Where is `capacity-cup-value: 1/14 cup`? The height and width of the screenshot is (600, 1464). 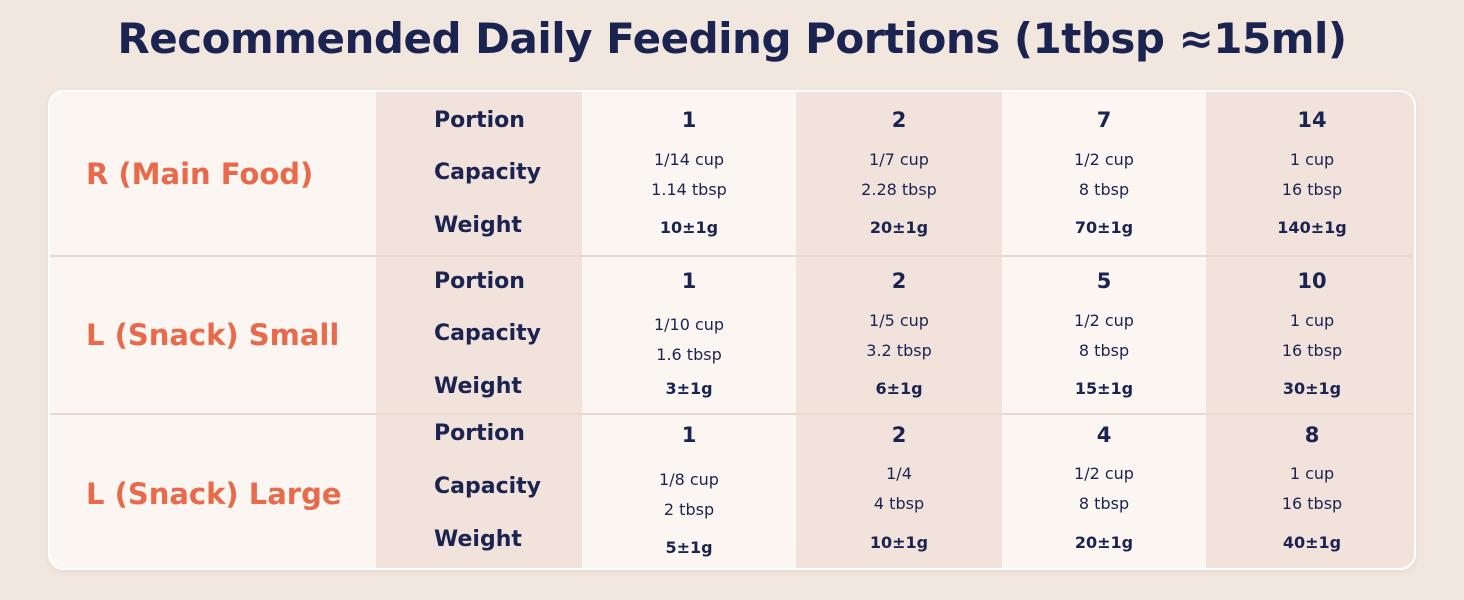
capacity-cup-value: 1/14 cup is located at coordinates (689, 159).